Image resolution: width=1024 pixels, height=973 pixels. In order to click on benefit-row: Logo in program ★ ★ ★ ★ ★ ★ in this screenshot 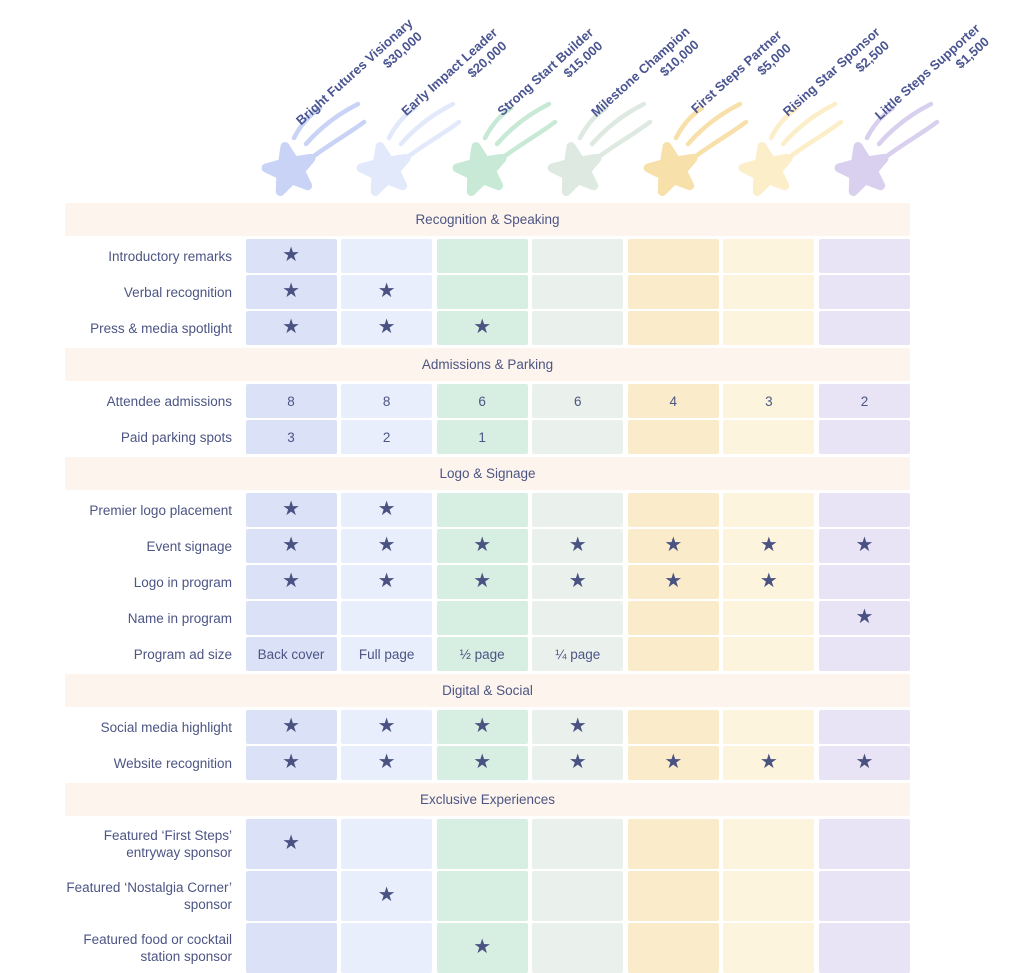, I will do `click(487, 582)`.